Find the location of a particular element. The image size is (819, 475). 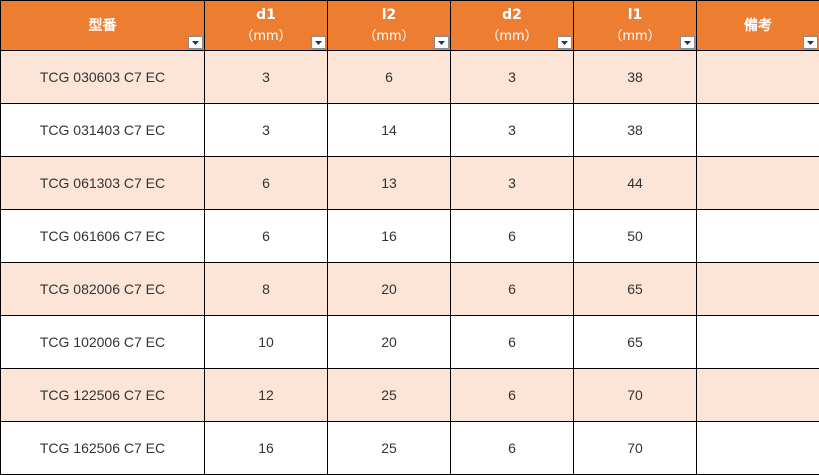

cell-l2: 14 is located at coordinates (389, 130).